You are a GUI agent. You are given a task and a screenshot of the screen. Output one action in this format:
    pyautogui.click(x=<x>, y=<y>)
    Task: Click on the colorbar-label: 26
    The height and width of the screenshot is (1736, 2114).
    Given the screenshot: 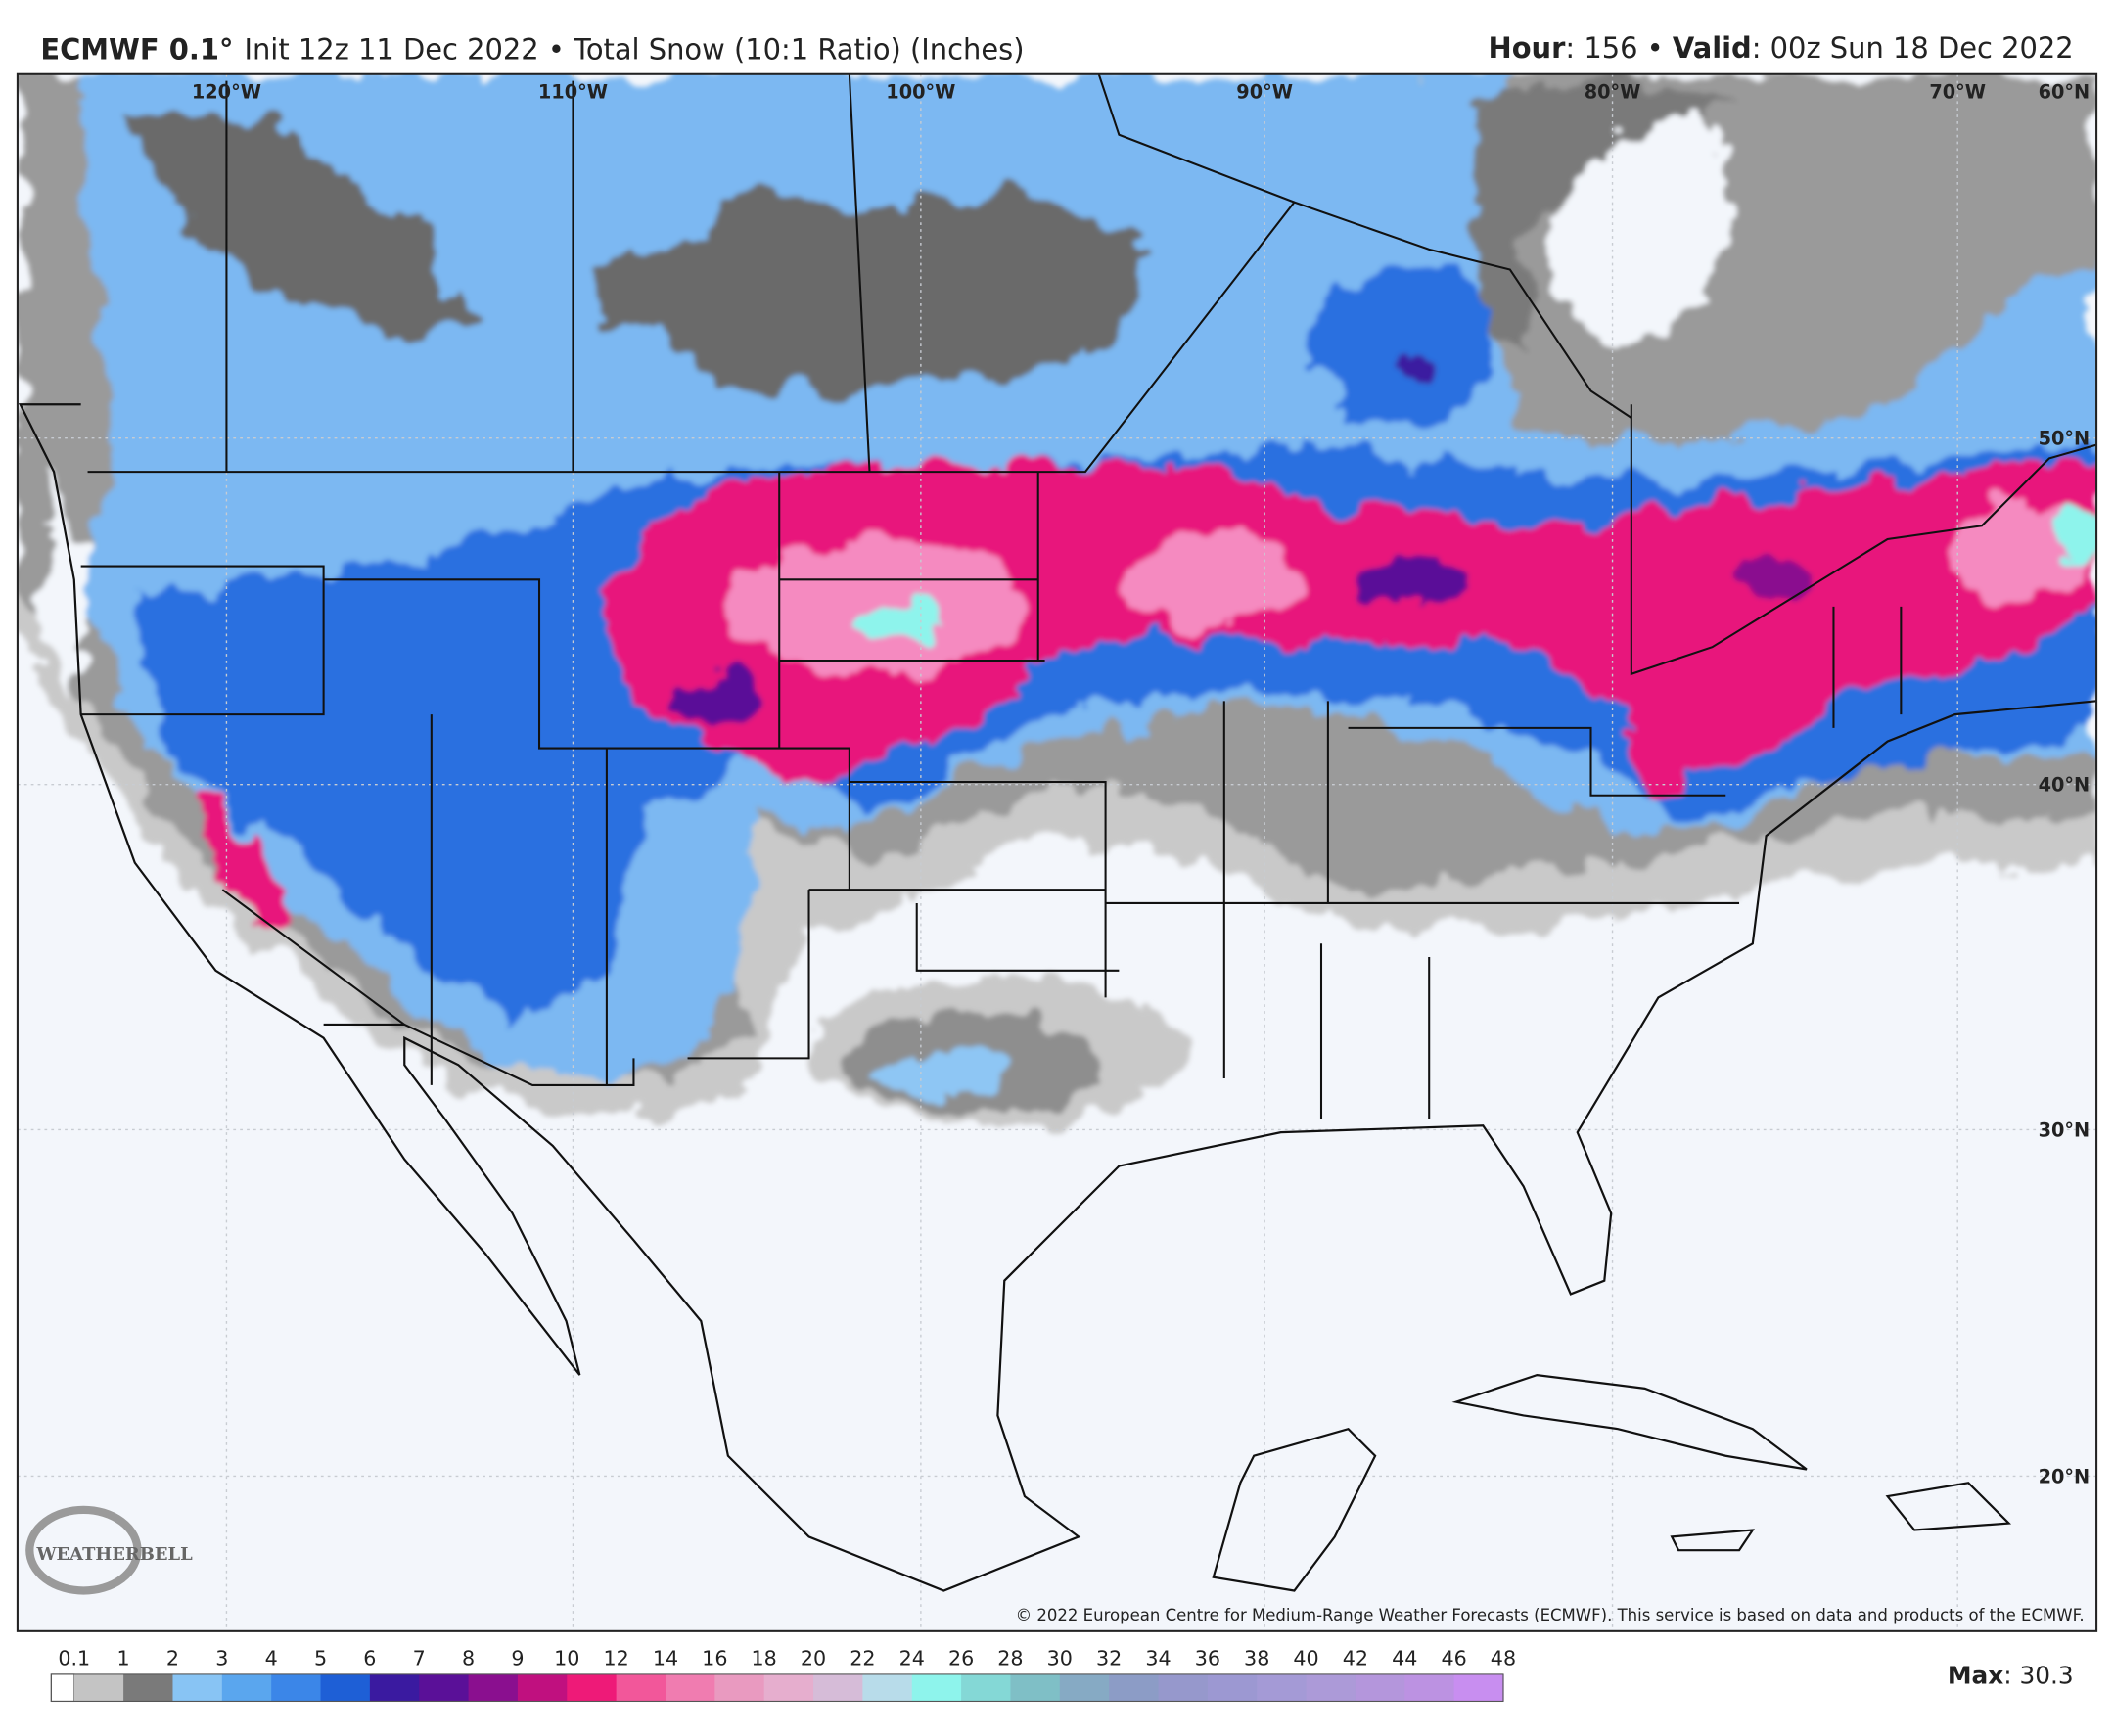 What is the action you would take?
    pyautogui.click(x=961, y=1657)
    